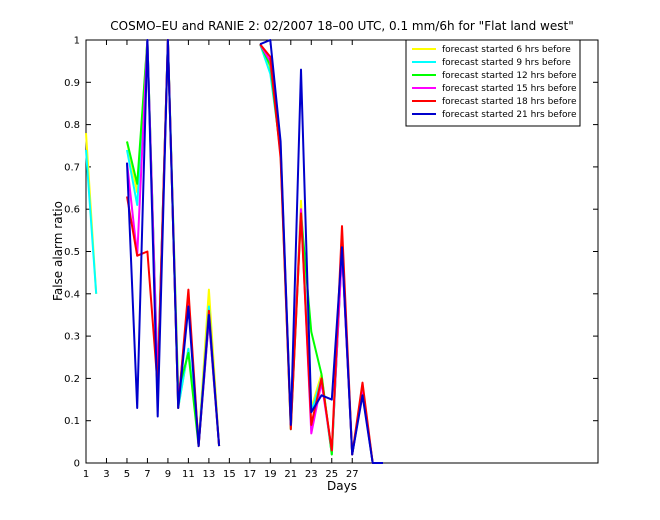 The width and height of the screenshot is (660, 520). I want to click on x-tick-label: 17, so click(249, 474).